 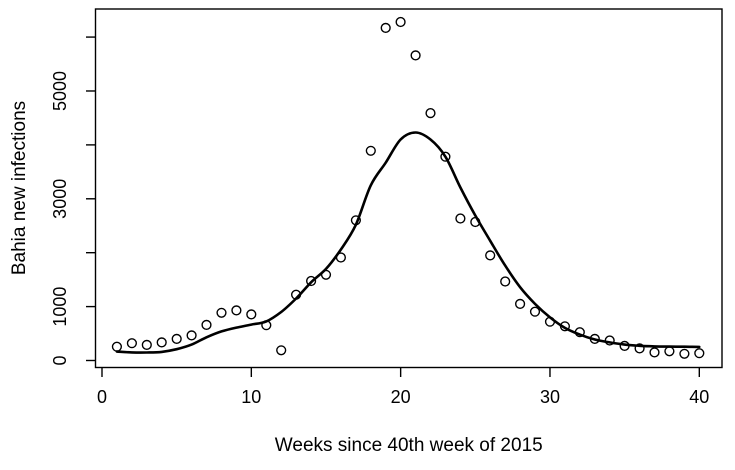 I want to click on x-tick-label: 10, so click(x=251, y=397).